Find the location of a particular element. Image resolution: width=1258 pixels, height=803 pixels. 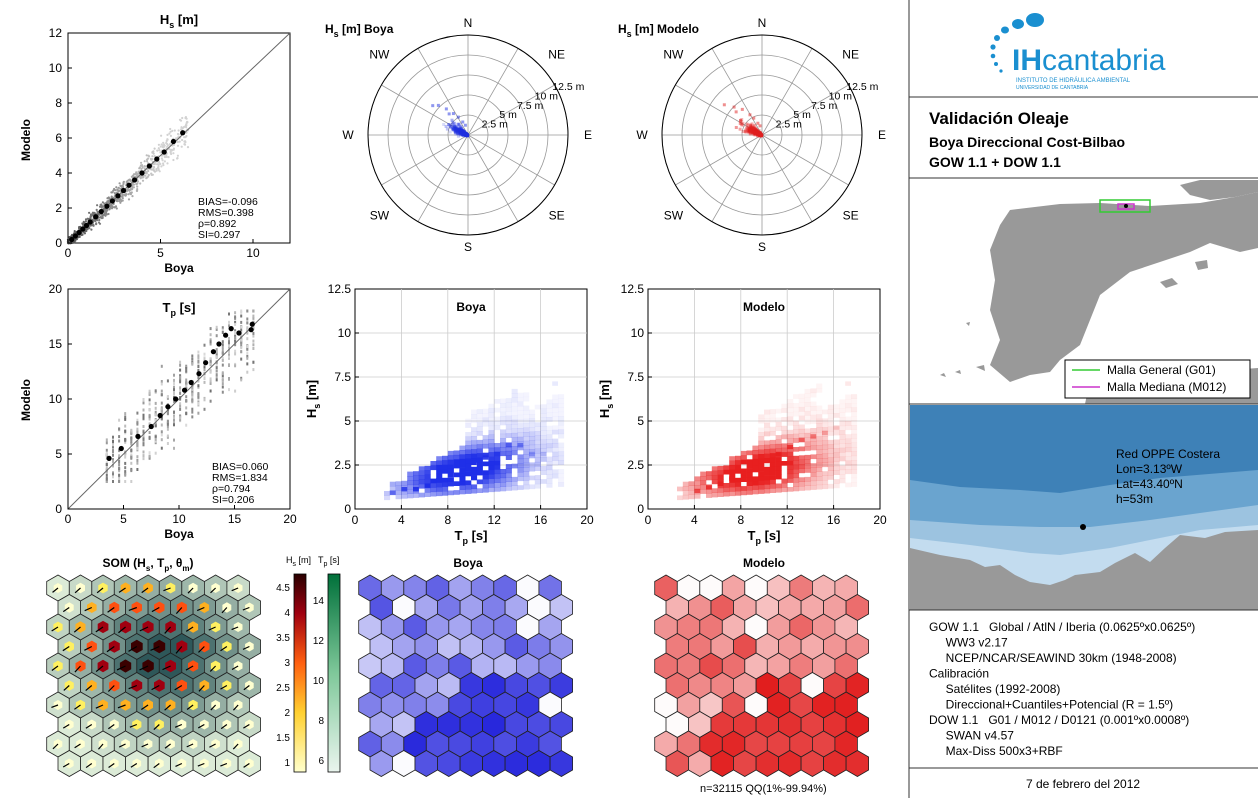

dens-xtick-label: 4 is located at coordinates (401, 520).